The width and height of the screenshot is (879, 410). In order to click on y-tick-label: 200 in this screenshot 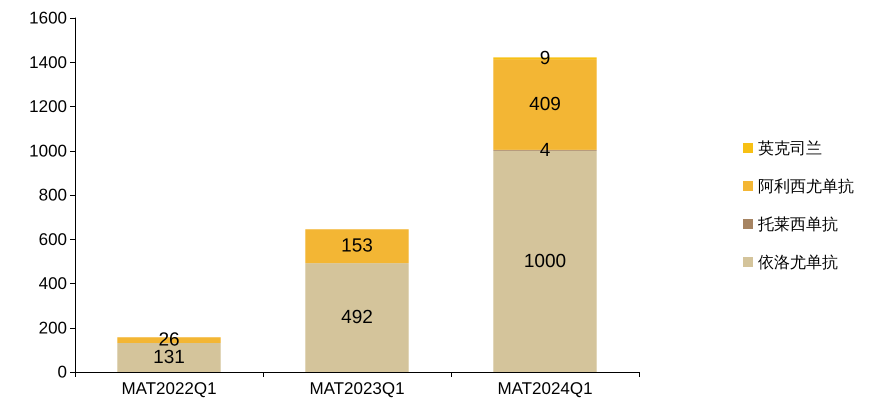, I will do `click(52, 328)`.